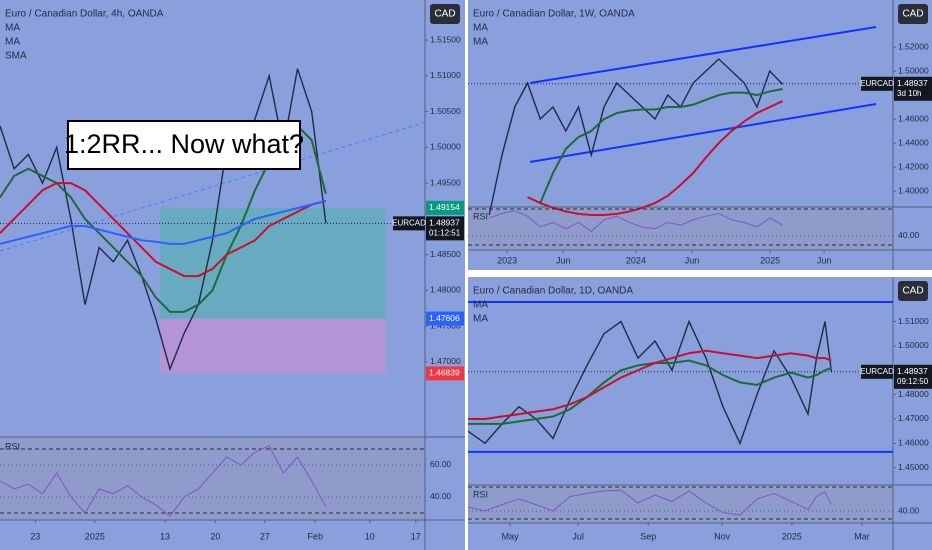  What do you see at coordinates (862, 536) in the screenshot?
I see `x-tick-label: Mar` at bounding box center [862, 536].